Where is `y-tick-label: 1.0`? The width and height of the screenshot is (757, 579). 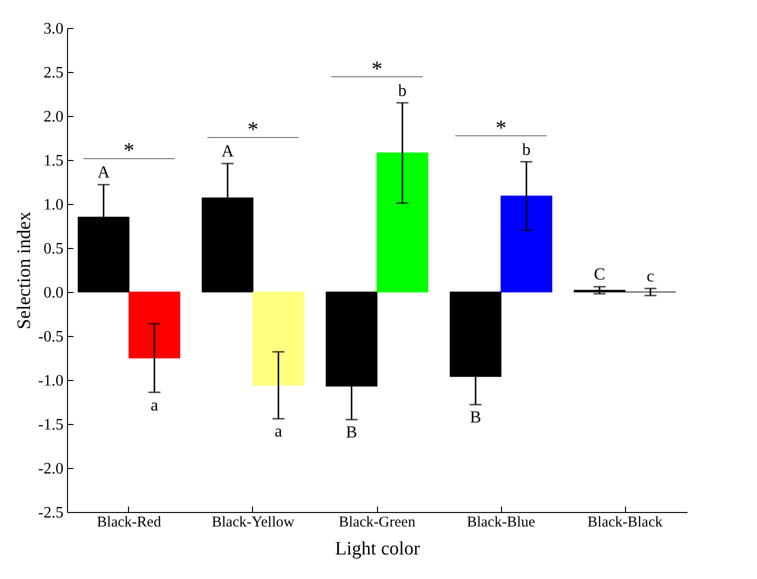
y-tick-label: 1.0 is located at coordinates (54, 205).